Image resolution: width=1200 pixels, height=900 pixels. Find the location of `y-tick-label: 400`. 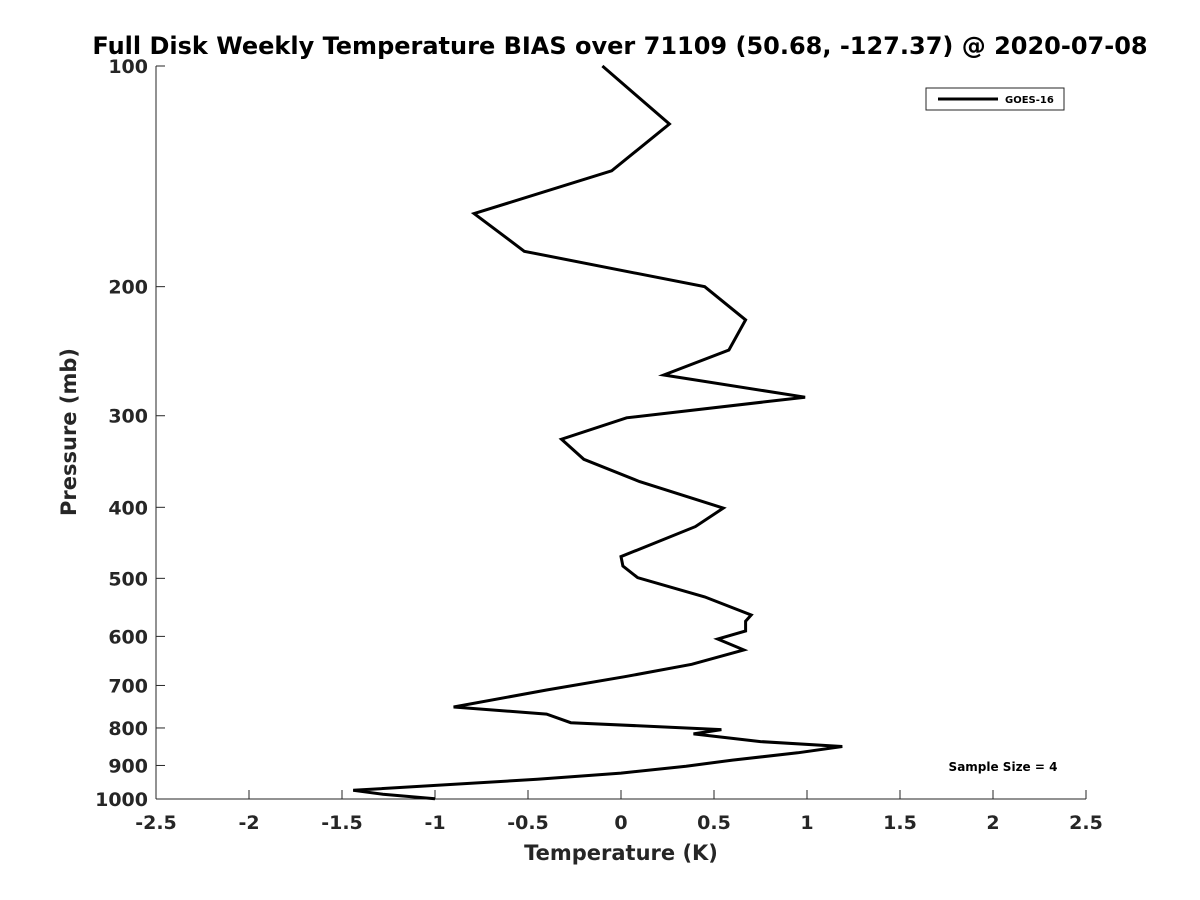

y-tick-label: 400 is located at coordinates (128, 508).